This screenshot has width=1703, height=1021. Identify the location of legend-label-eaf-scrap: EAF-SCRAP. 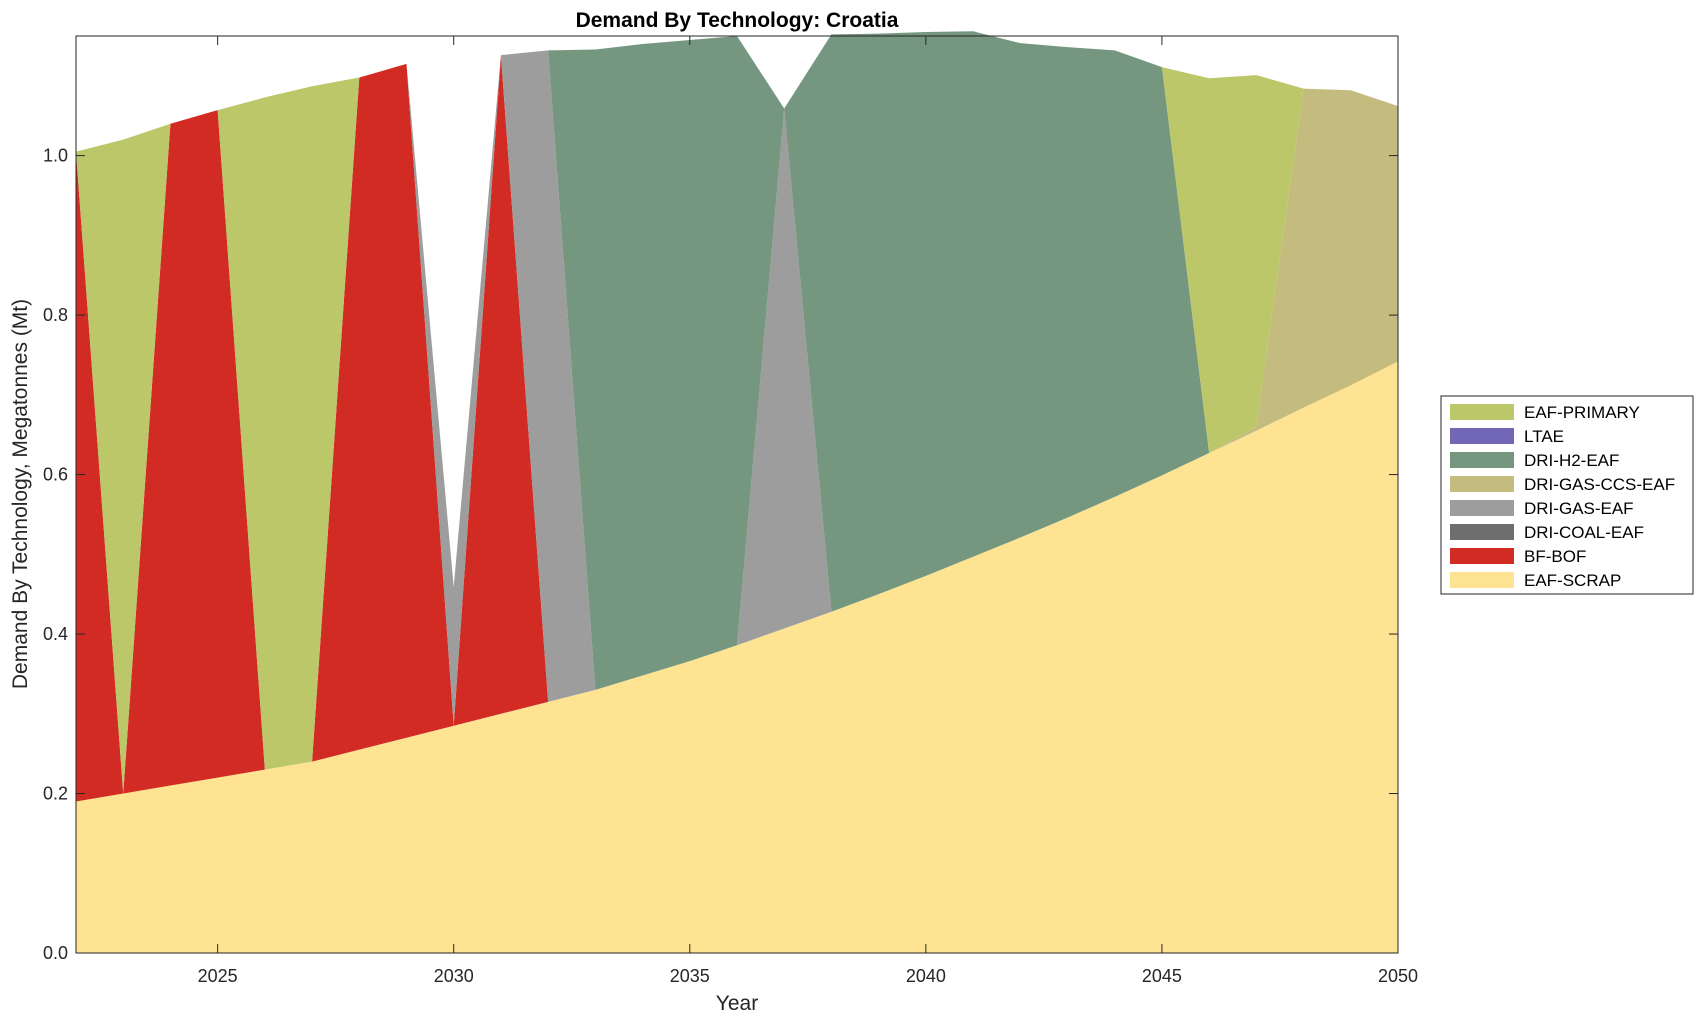
(1572, 580).